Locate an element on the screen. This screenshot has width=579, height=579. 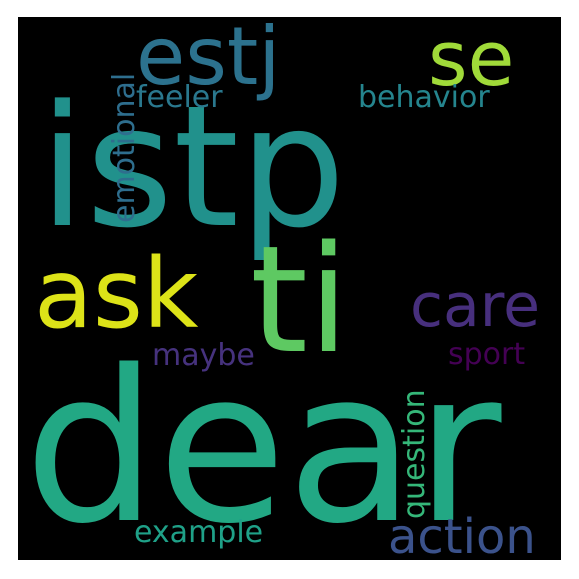
word-care: care is located at coordinates (475, 306).